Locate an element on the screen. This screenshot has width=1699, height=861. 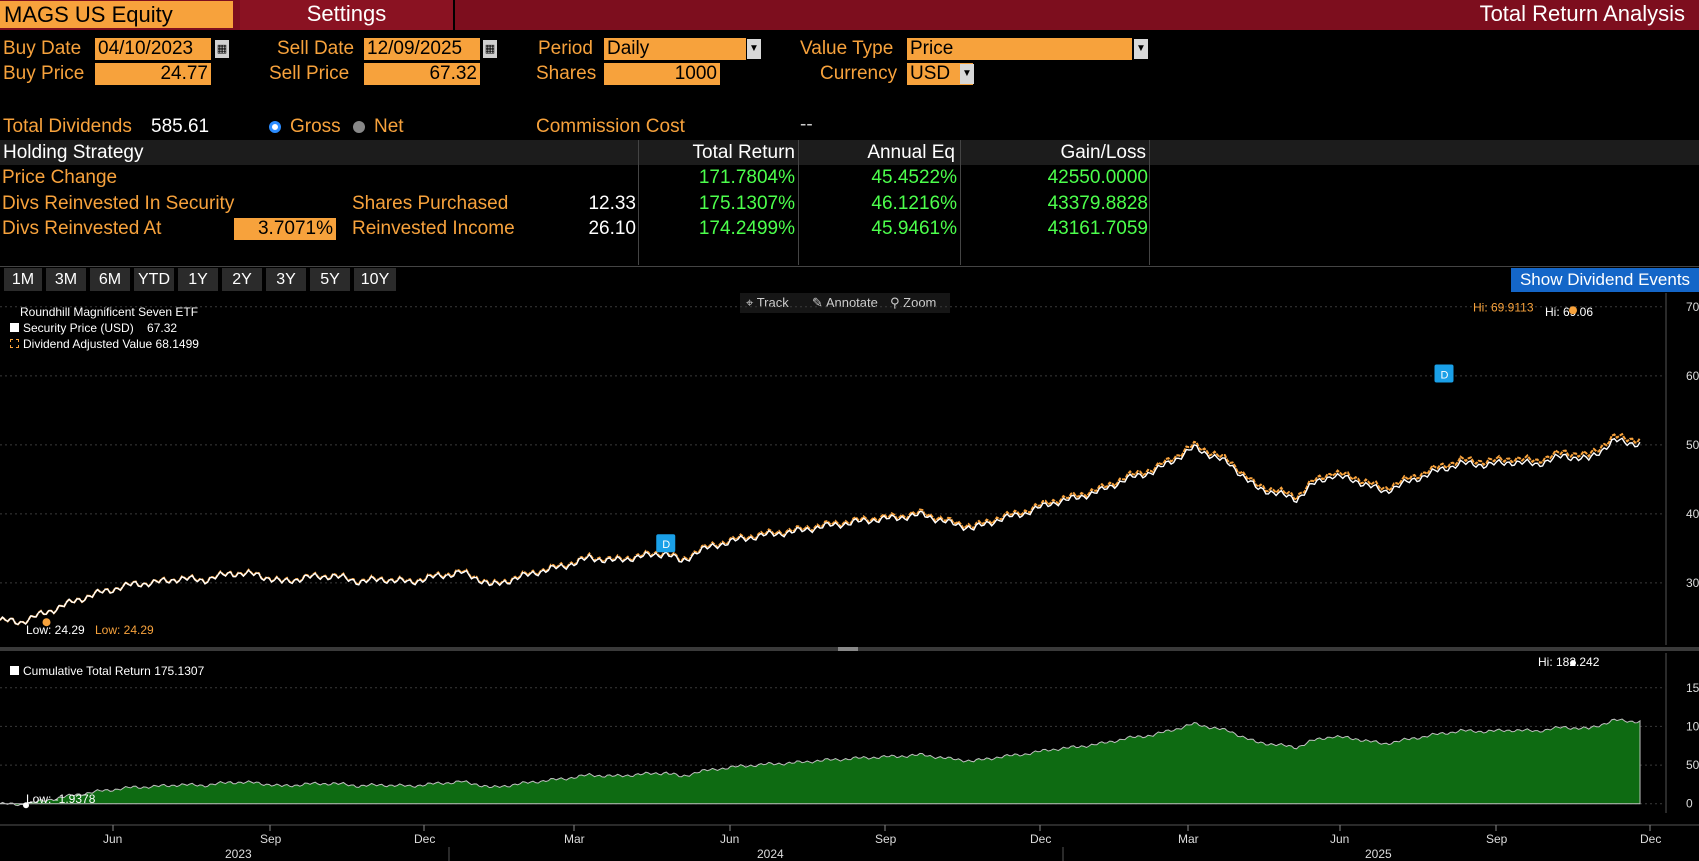
show-dividend-events-button: Show Dividend Events is located at coordinates (1605, 280).